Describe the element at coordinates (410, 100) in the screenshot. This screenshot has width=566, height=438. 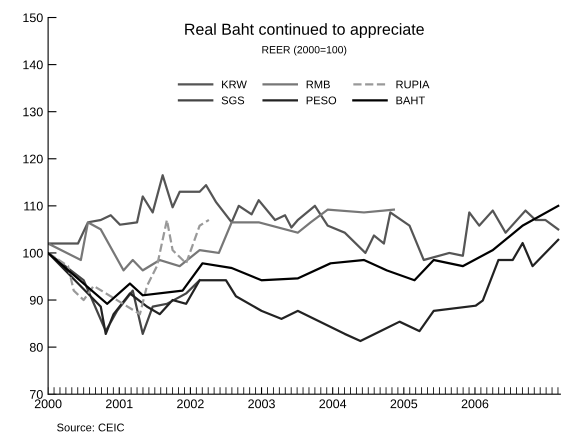
I see `legend-label: BAHT` at that location.